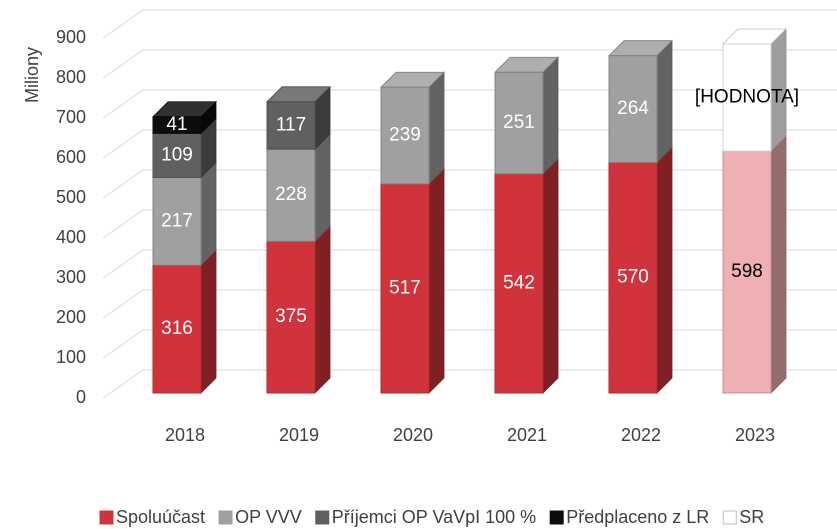 The image size is (837, 529). What do you see at coordinates (519, 282) in the screenshot?
I see `data-label: 542` at bounding box center [519, 282].